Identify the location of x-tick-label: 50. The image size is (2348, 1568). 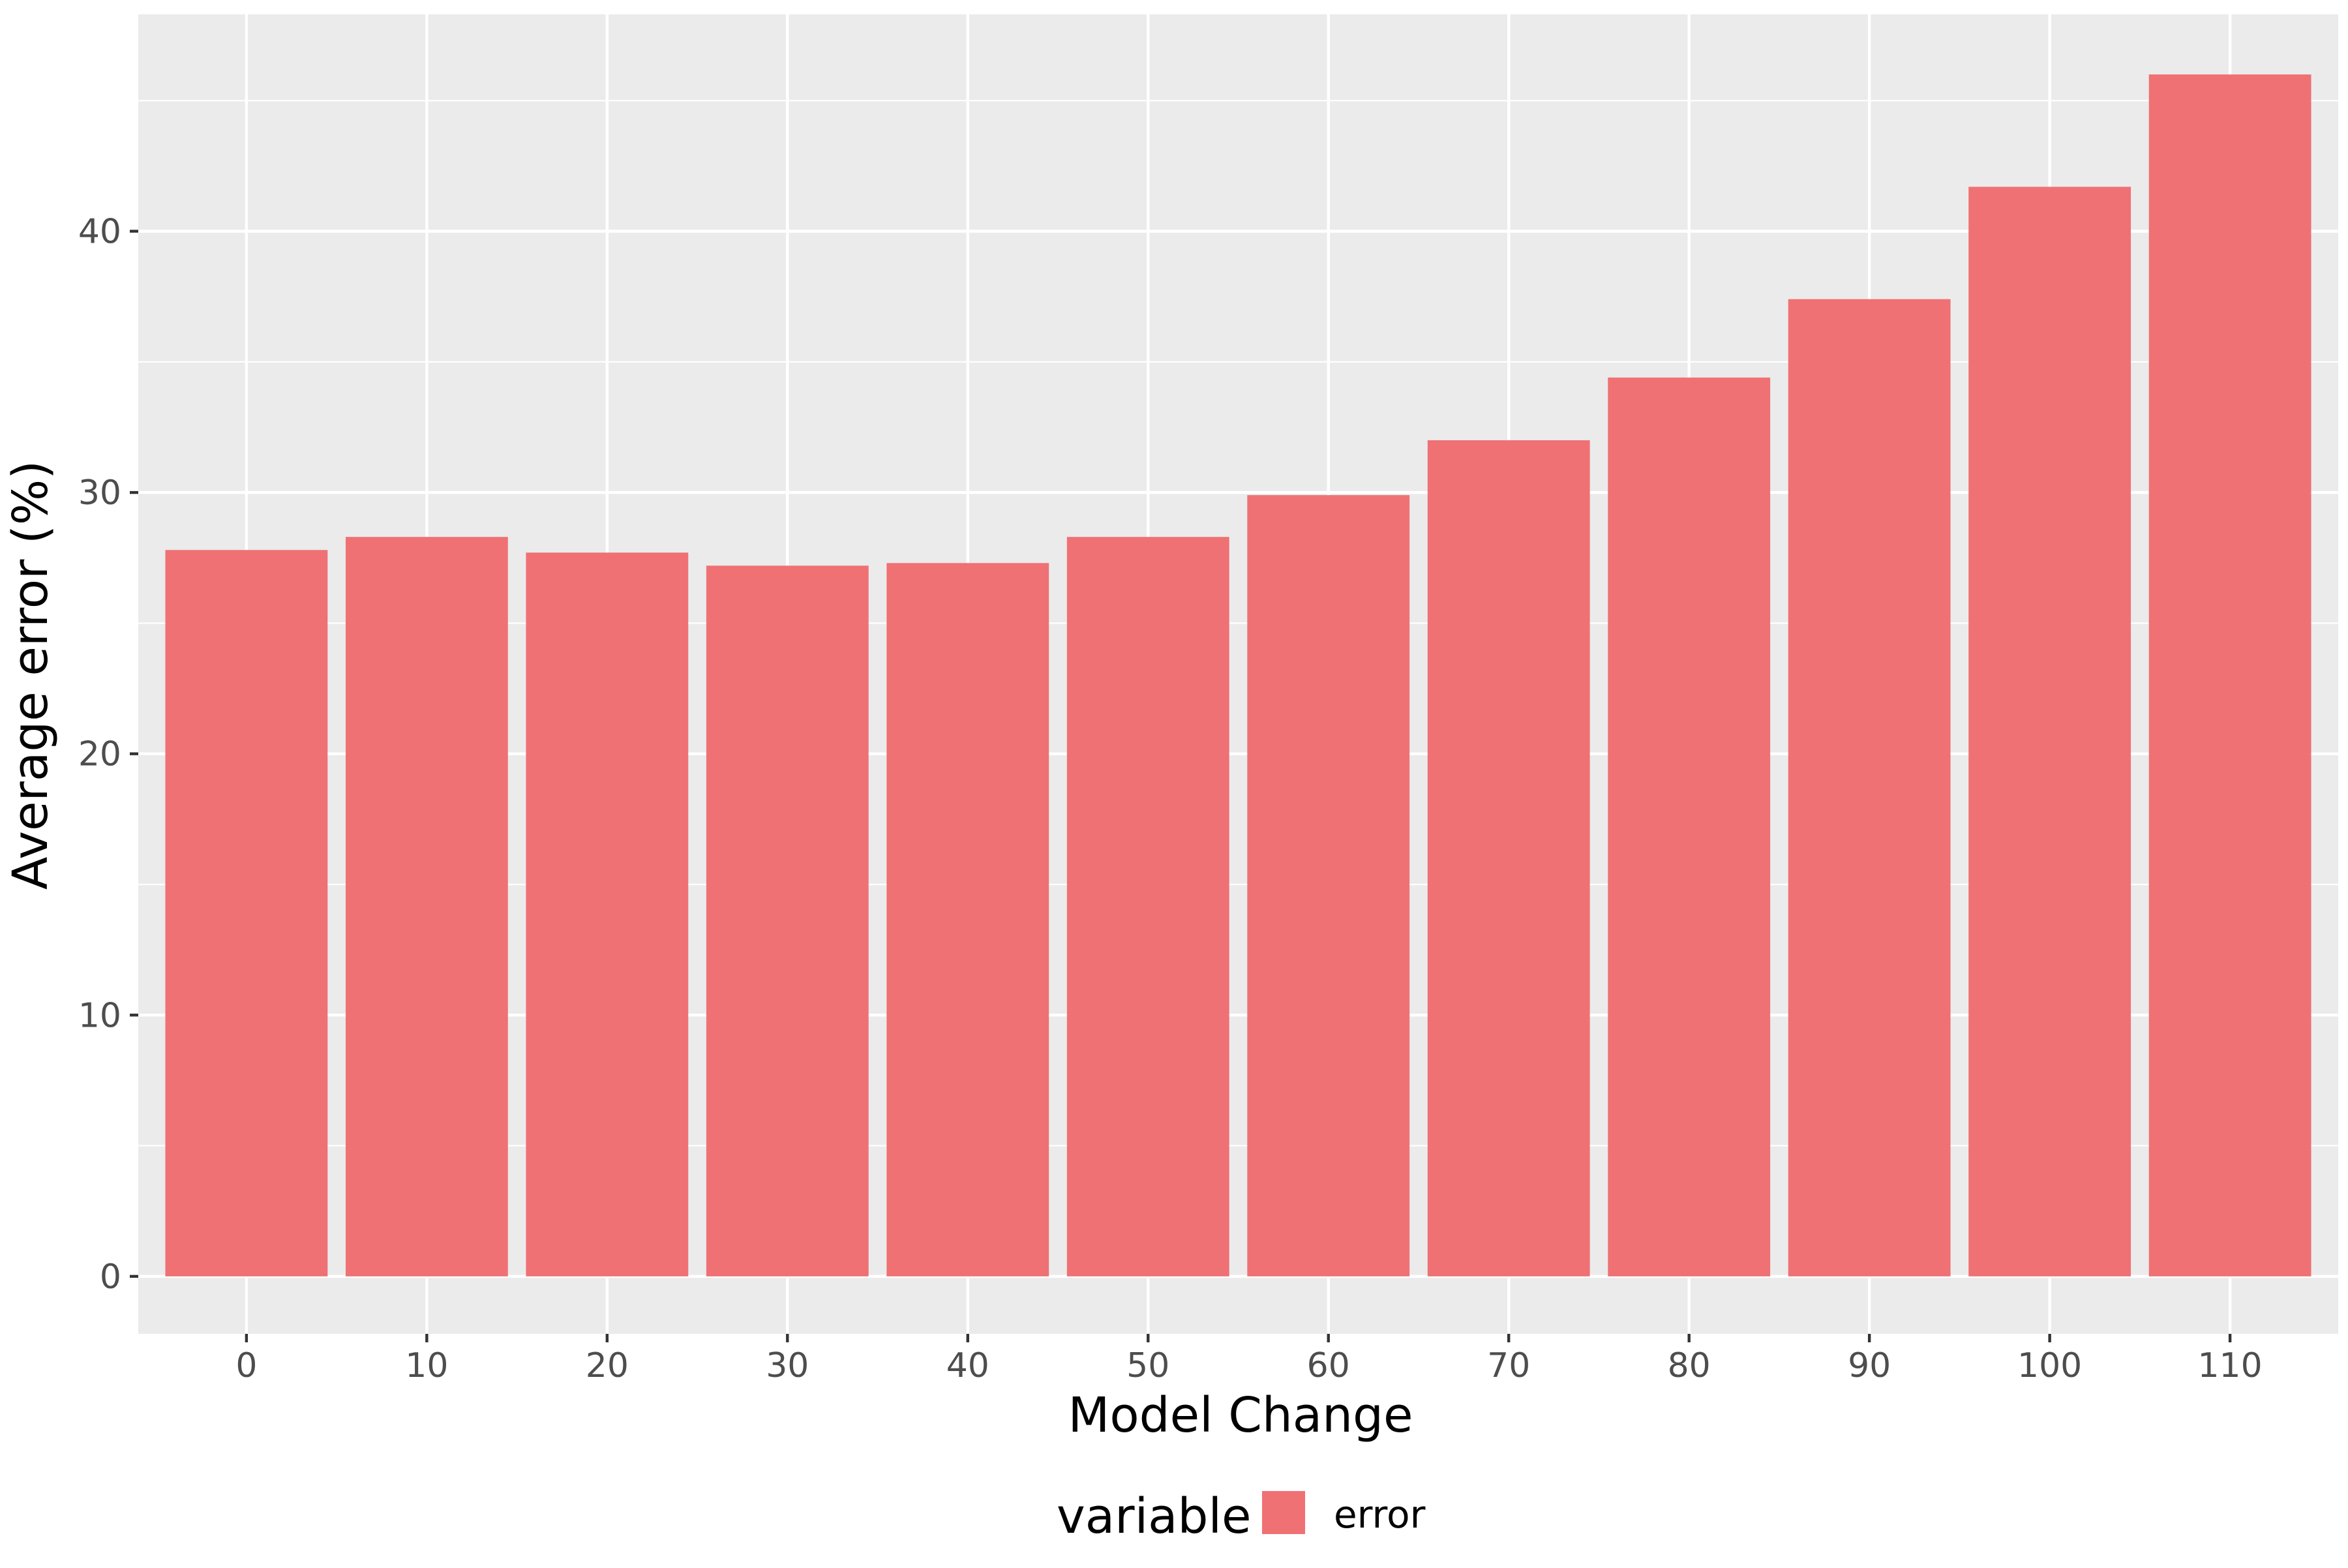
(1148, 1365).